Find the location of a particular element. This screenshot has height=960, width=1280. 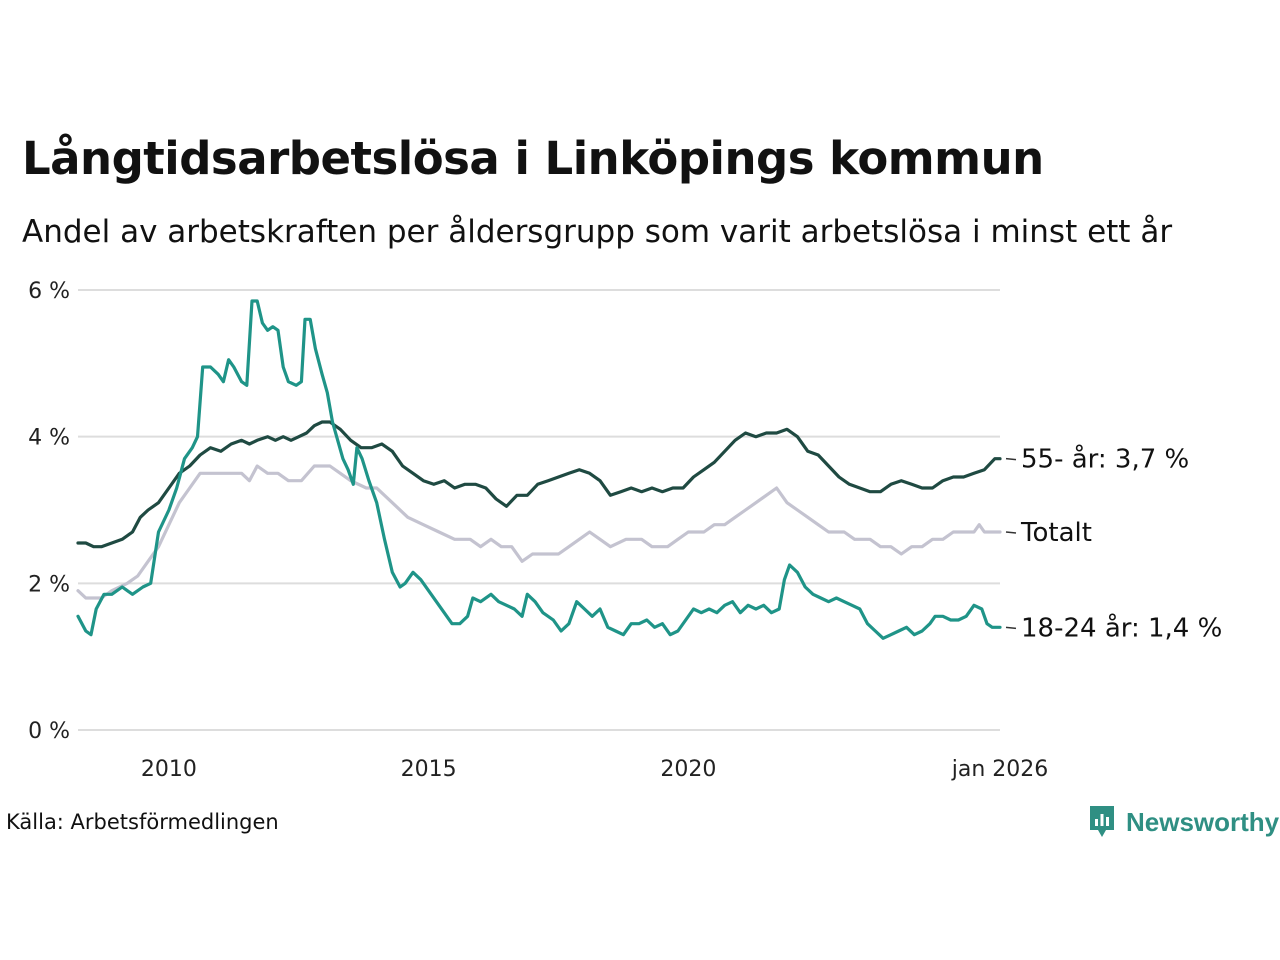

x-tick-label: 2020 is located at coordinates (688, 769).